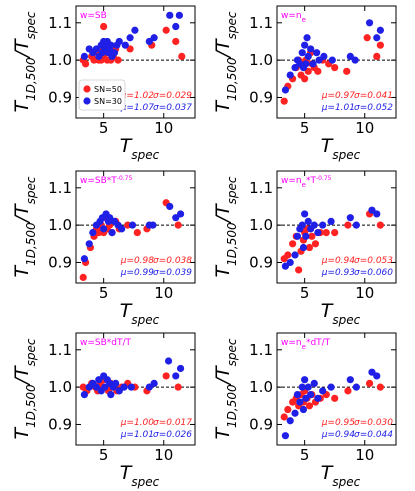 This screenshot has height=491, width=415. What do you see at coordinates (172, 423) in the screenshot?
I see `sigma-sn50: σ=0.017` at bounding box center [172, 423].